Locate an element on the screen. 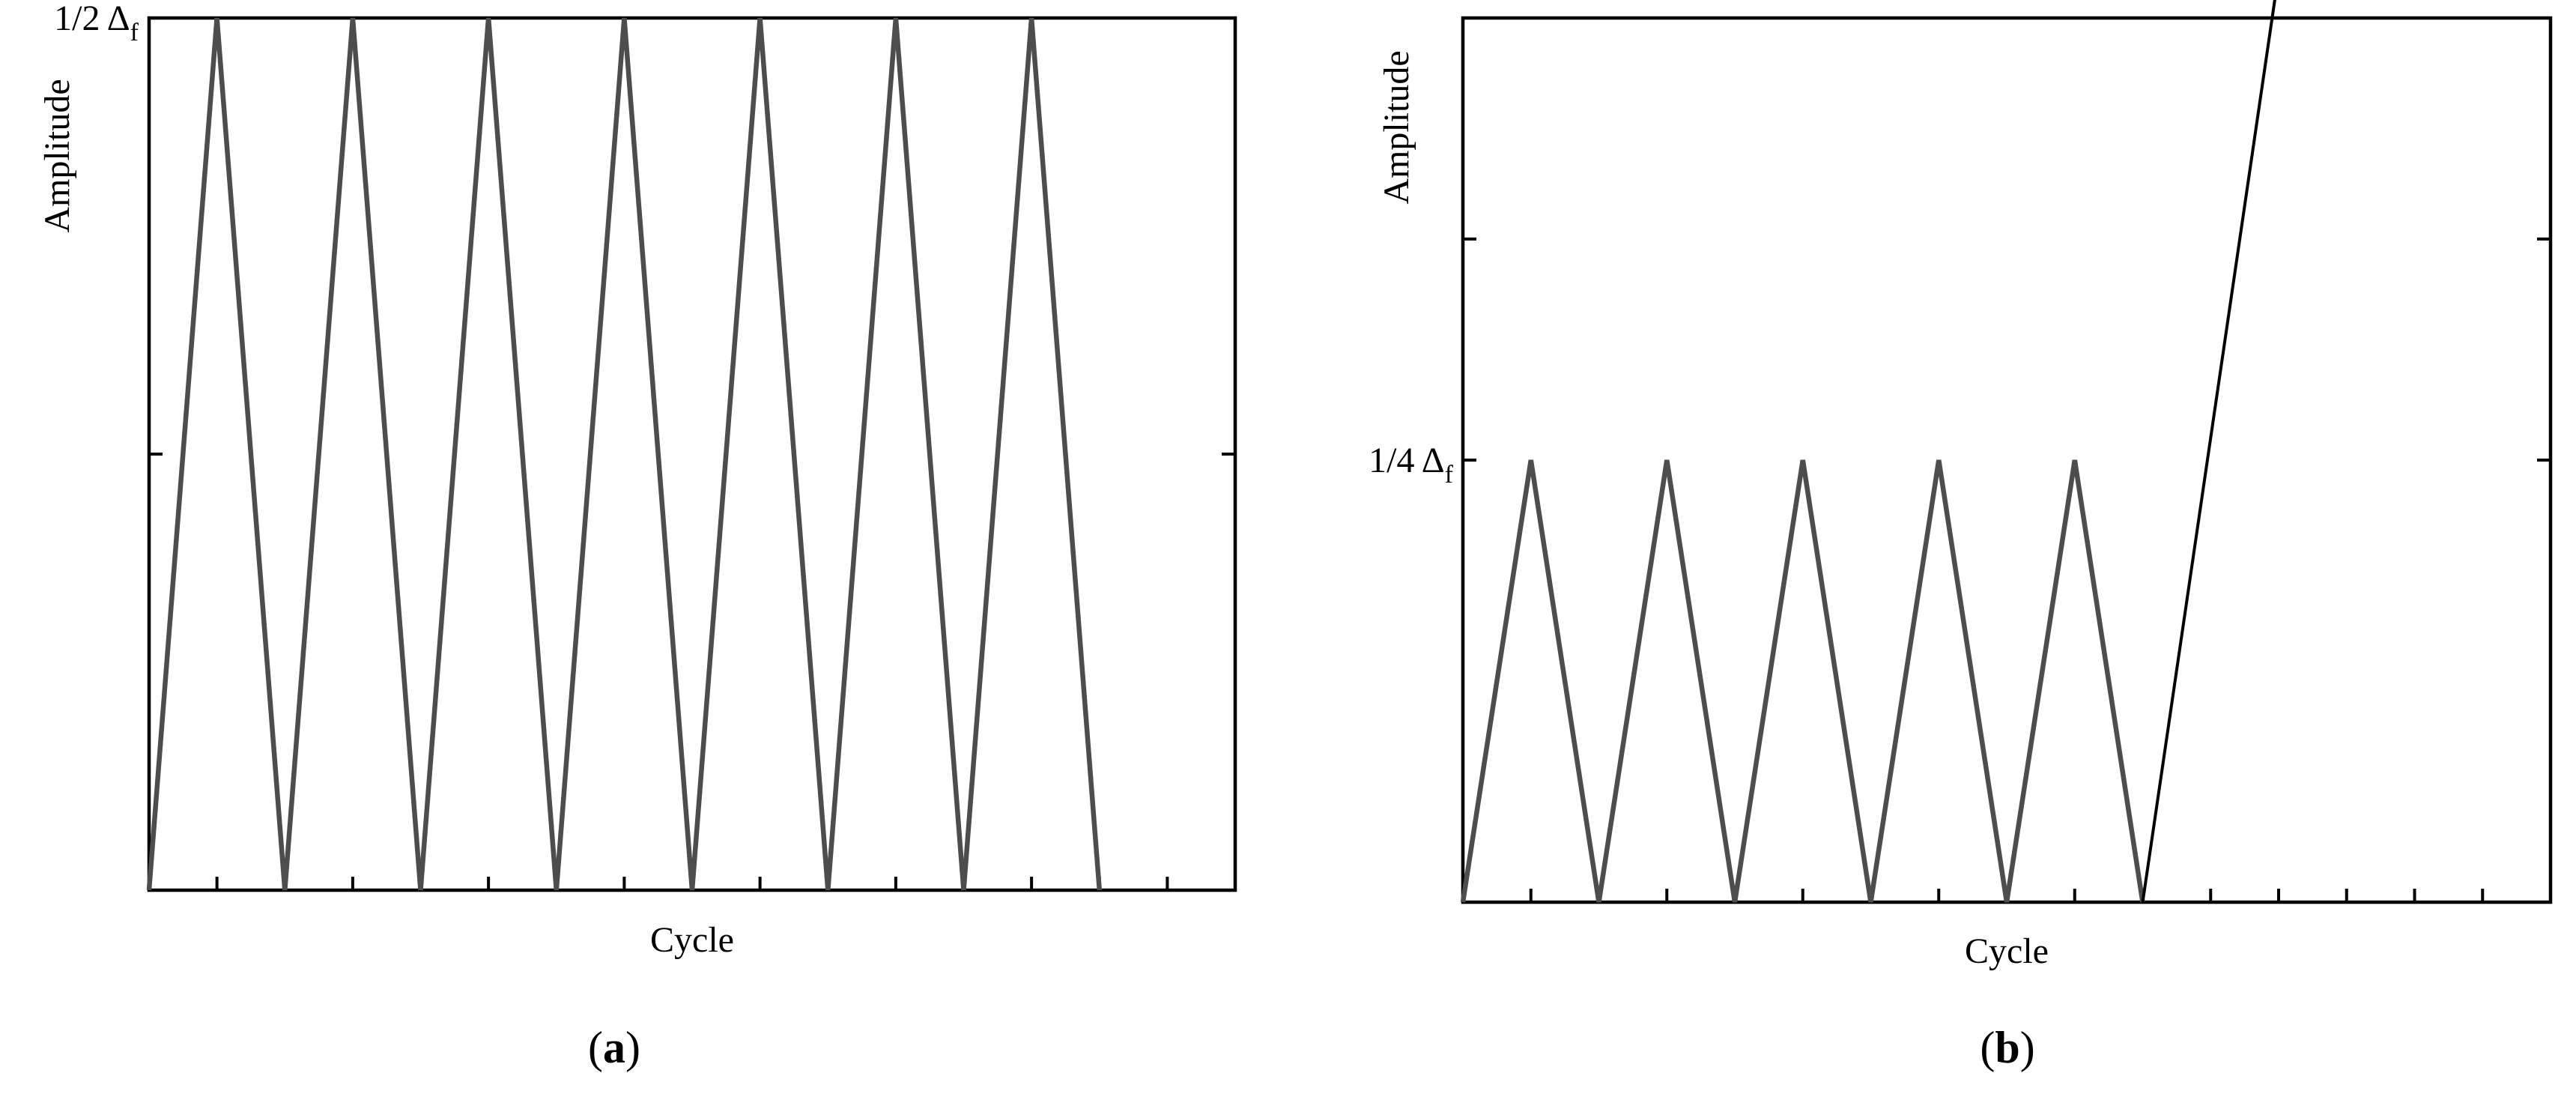 The image size is (2576, 1094). panel-label-letter: b is located at coordinates (2007, 1047).